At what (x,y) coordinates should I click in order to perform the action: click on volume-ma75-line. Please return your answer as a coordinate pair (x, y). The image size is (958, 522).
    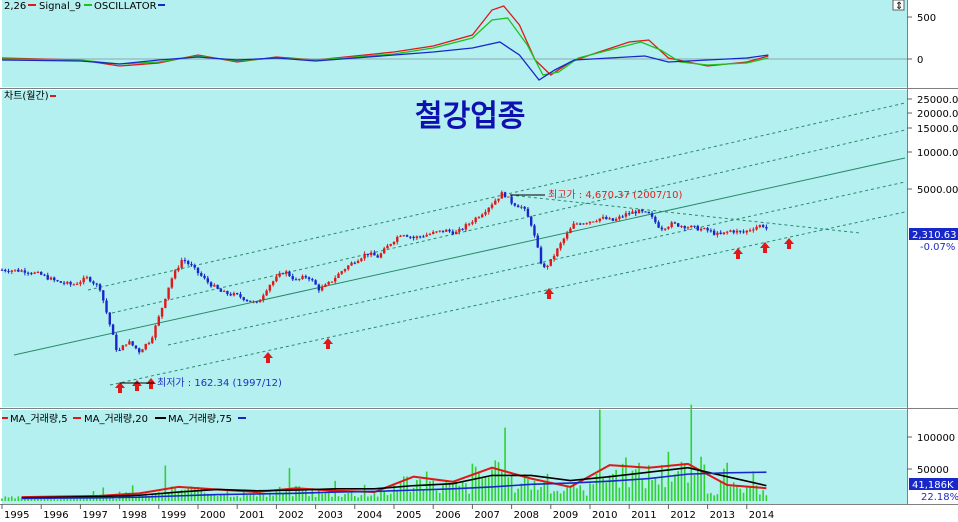
    Looking at the image, I should click on (394, 485).